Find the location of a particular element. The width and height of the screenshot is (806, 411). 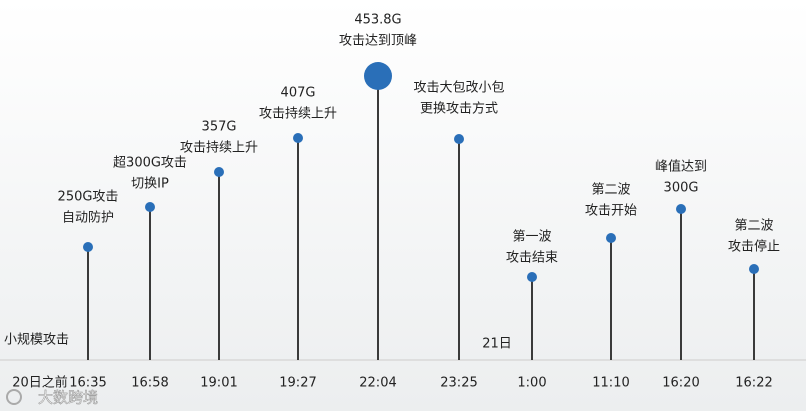

event-label: 300G is located at coordinates (681, 188).